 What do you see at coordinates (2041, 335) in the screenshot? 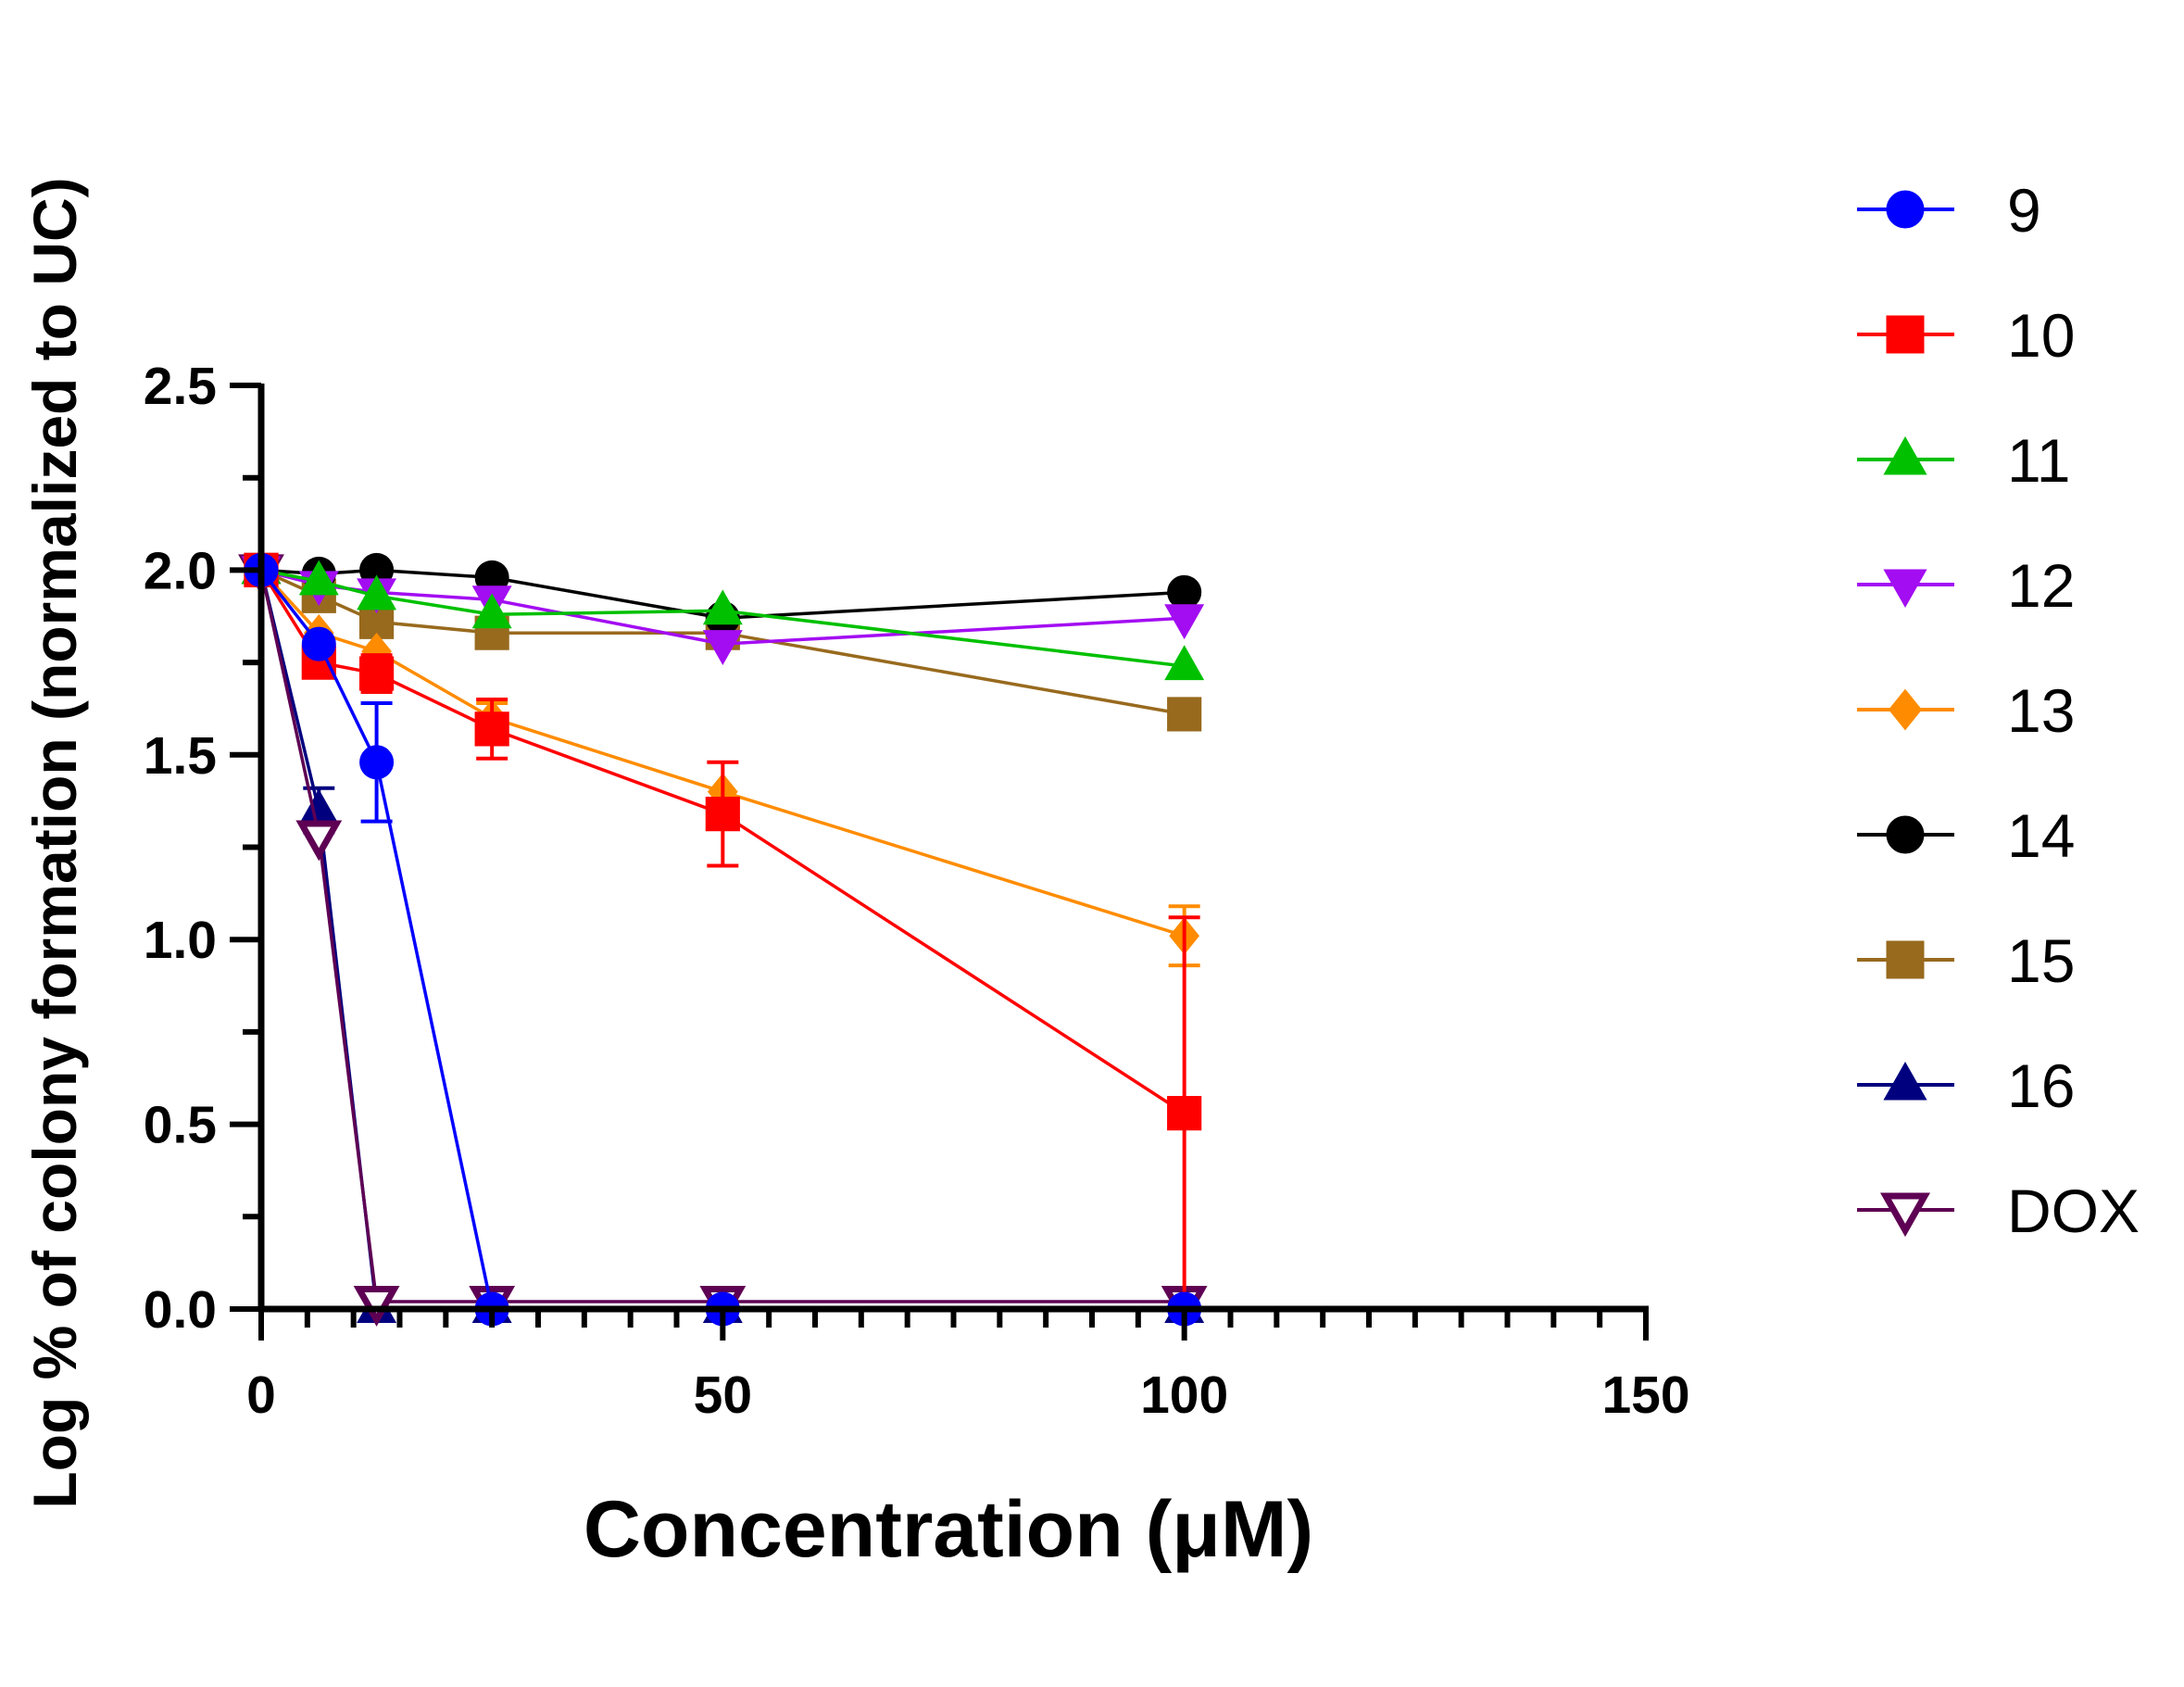
I see `legend-label: 10` at bounding box center [2041, 335].